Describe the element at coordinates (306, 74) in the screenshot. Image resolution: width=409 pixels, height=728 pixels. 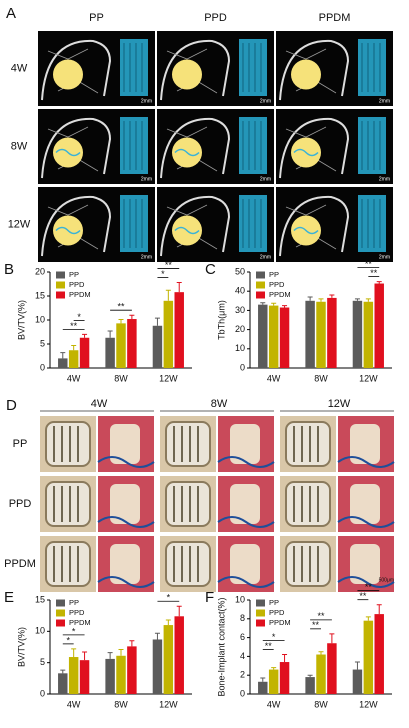
I see `implant` at that location.